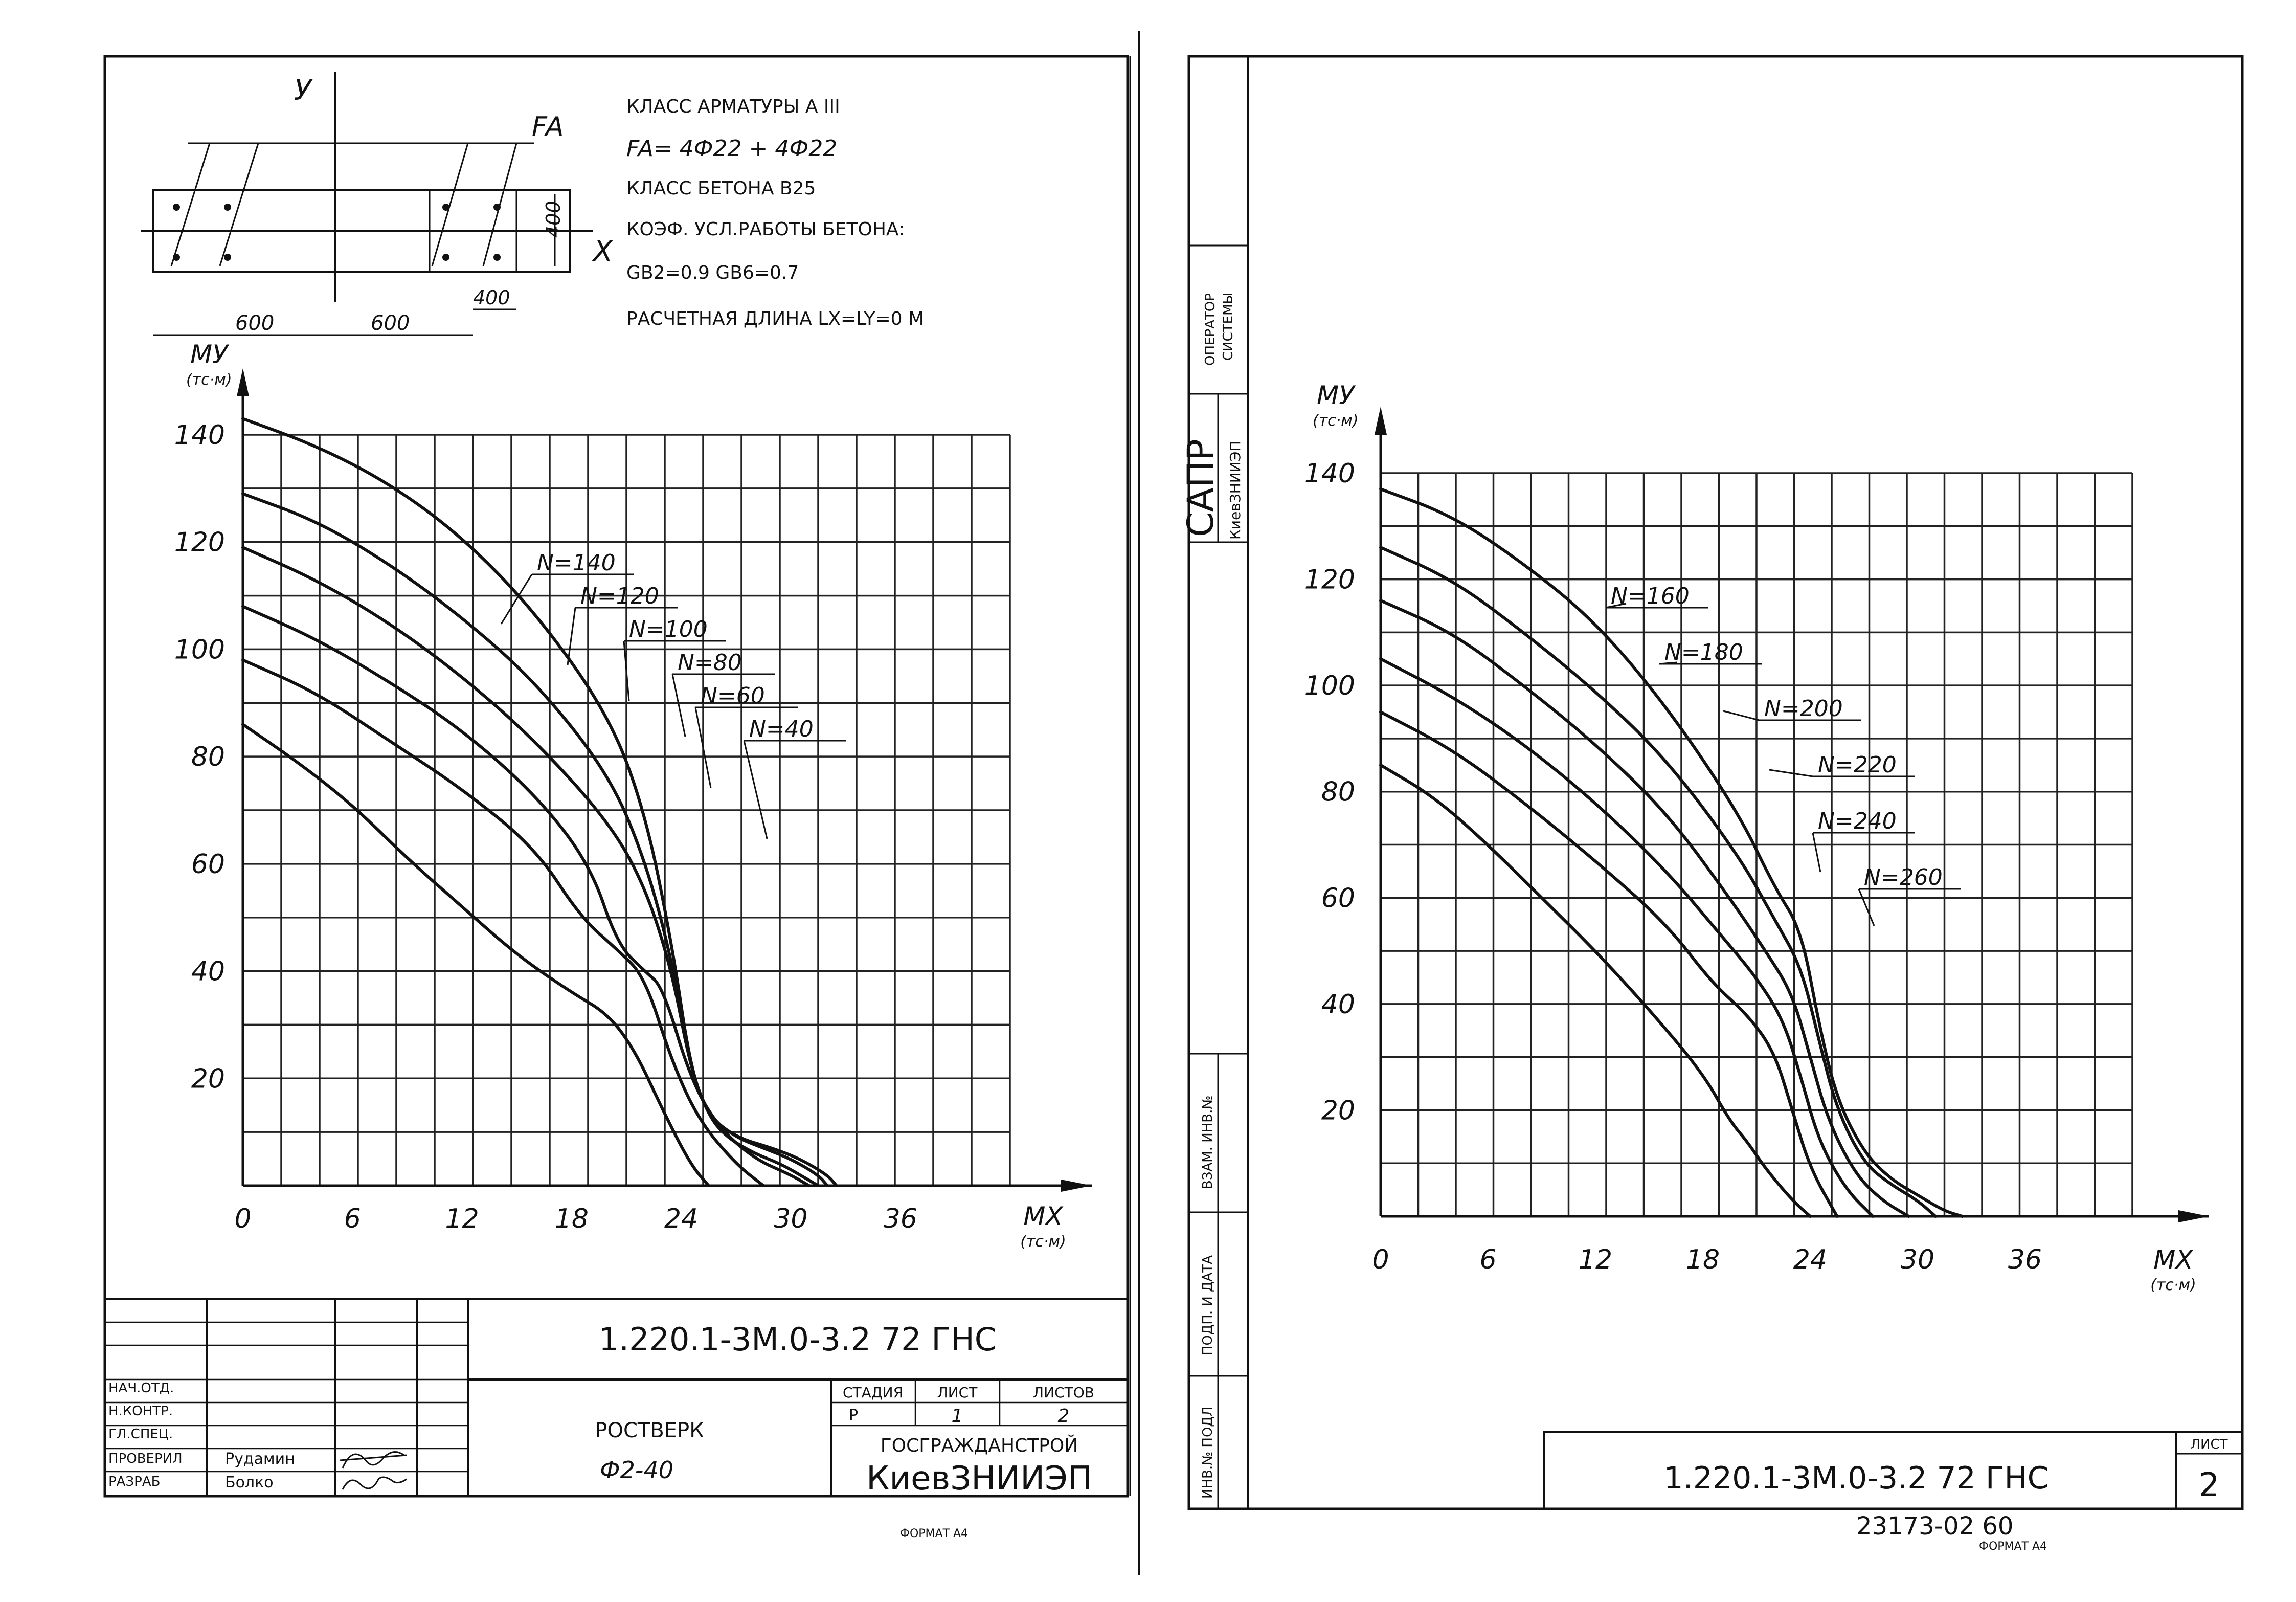 This screenshot has height=1602, width=2296. I want to click on series-label: N=120, so click(620, 596).